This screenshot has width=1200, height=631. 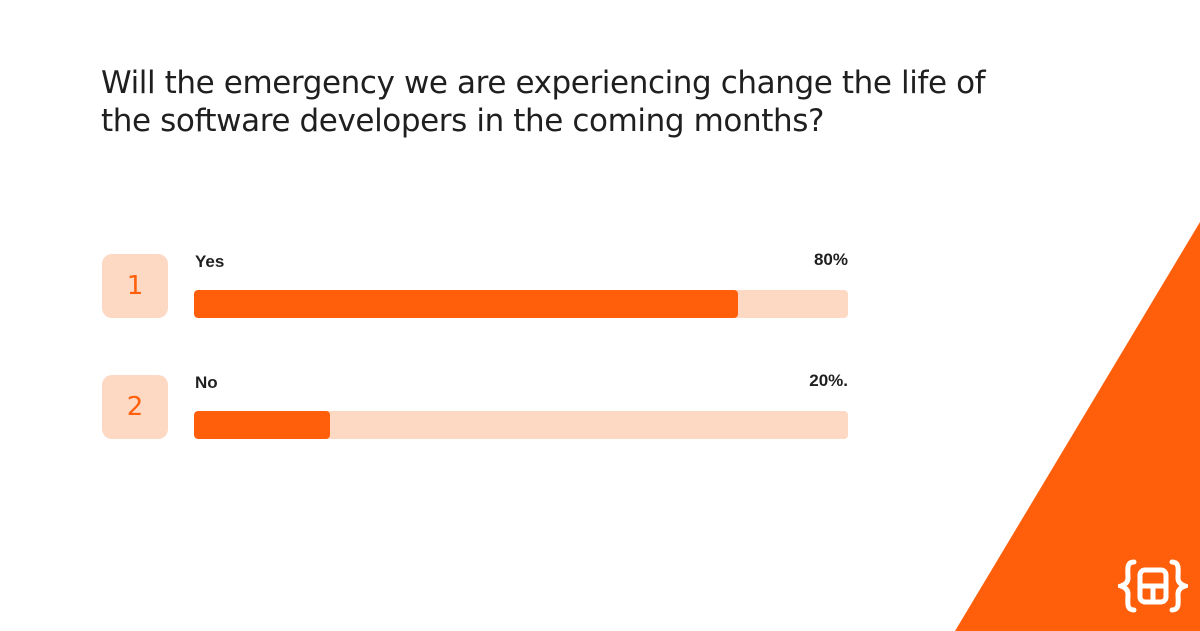 I want to click on option-number-badge: 1, so click(x=135, y=286).